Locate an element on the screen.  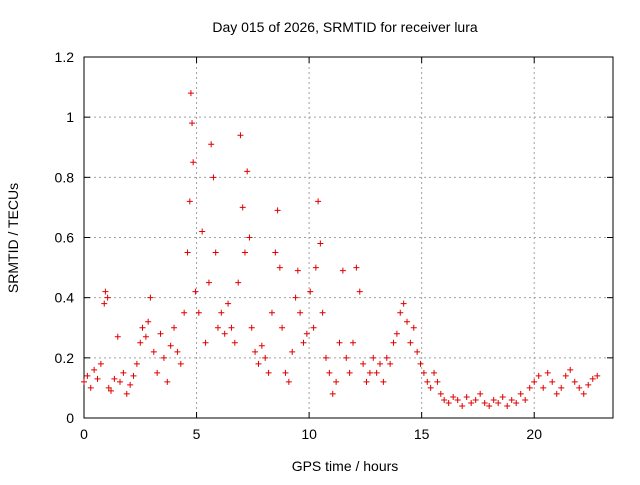
y-tick-label: 0 is located at coordinates (70, 418).